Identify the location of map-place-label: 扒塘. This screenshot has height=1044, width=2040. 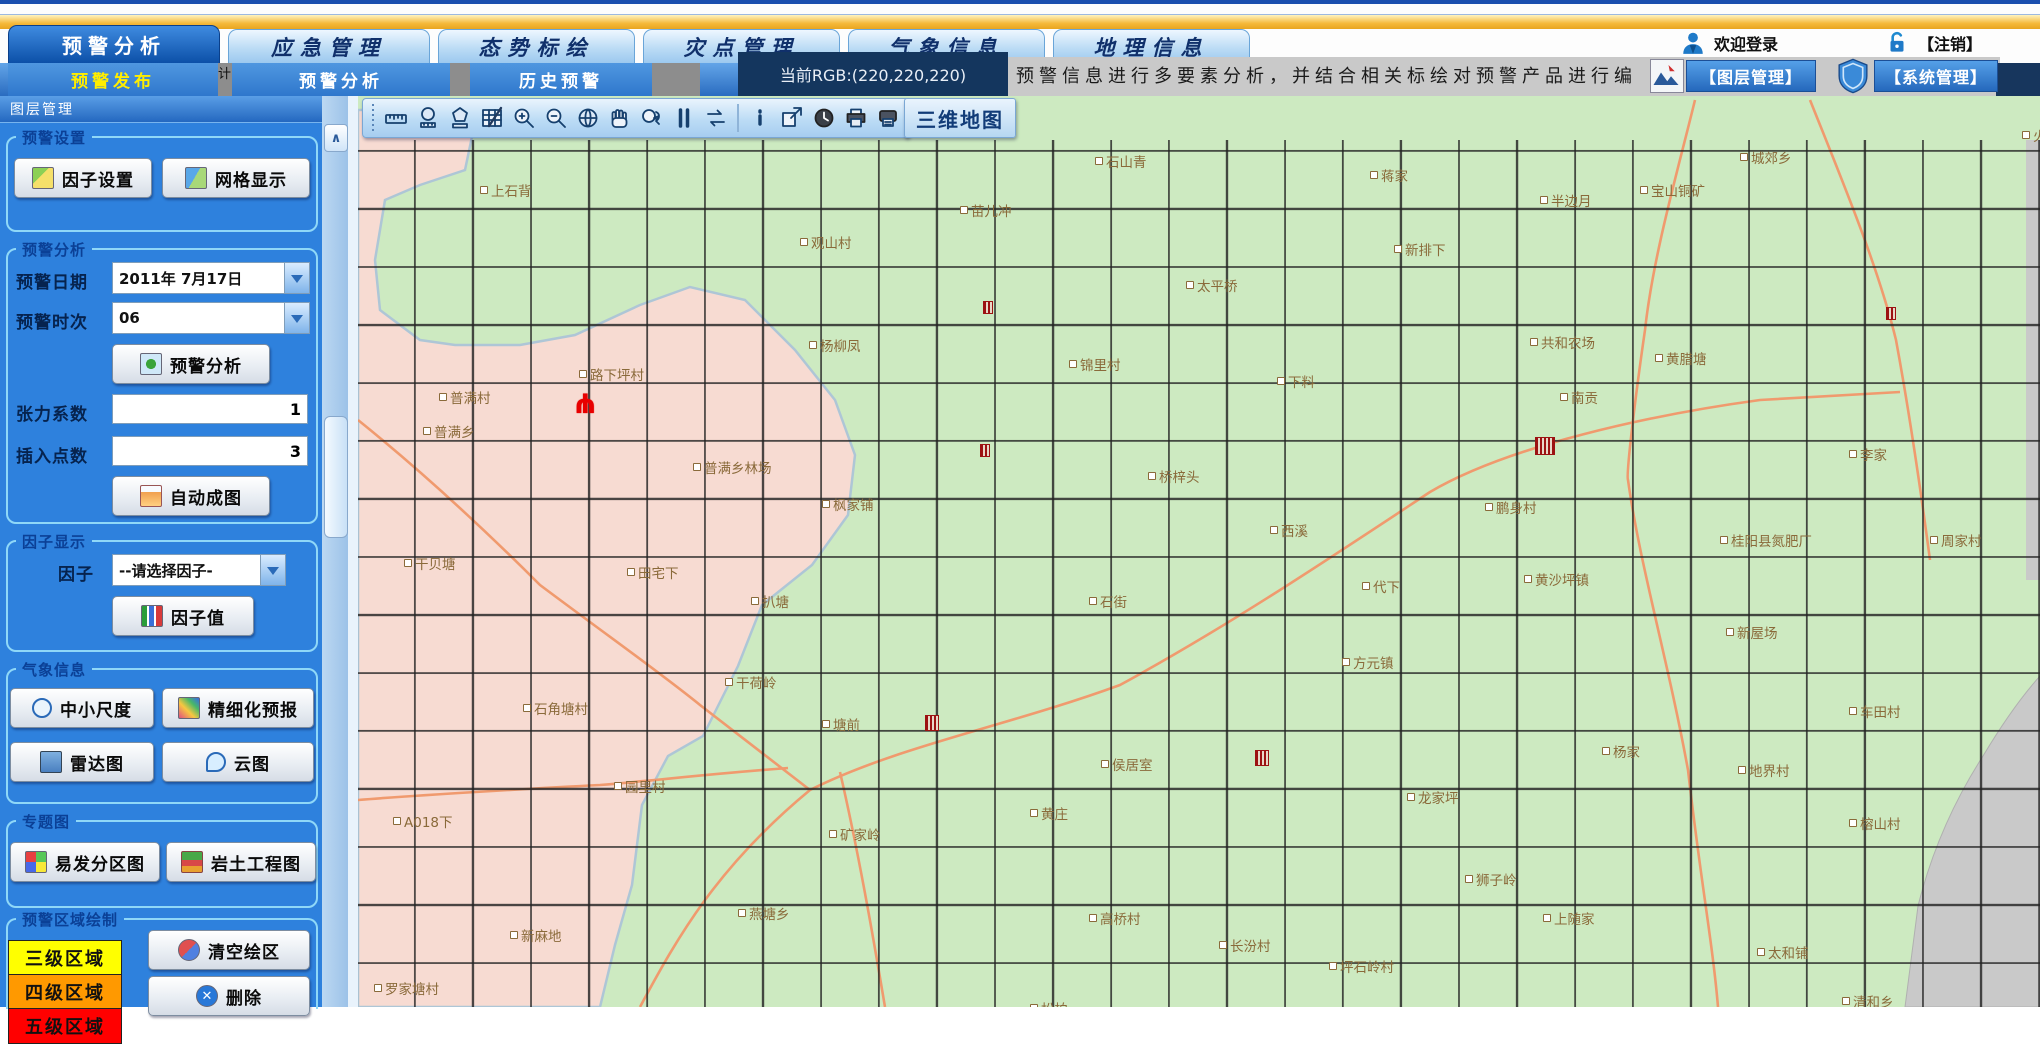
(770, 601).